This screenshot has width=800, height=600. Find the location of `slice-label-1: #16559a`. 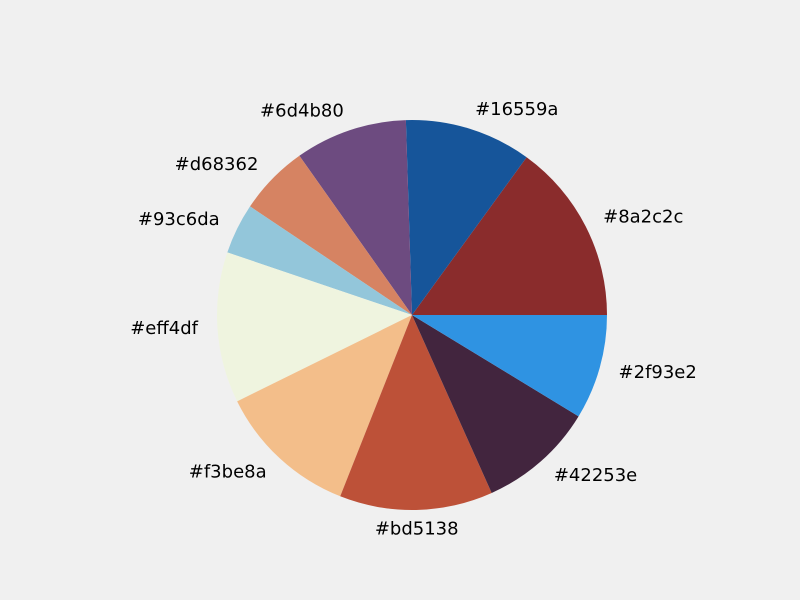

slice-label-1: #16559a is located at coordinates (516, 109).